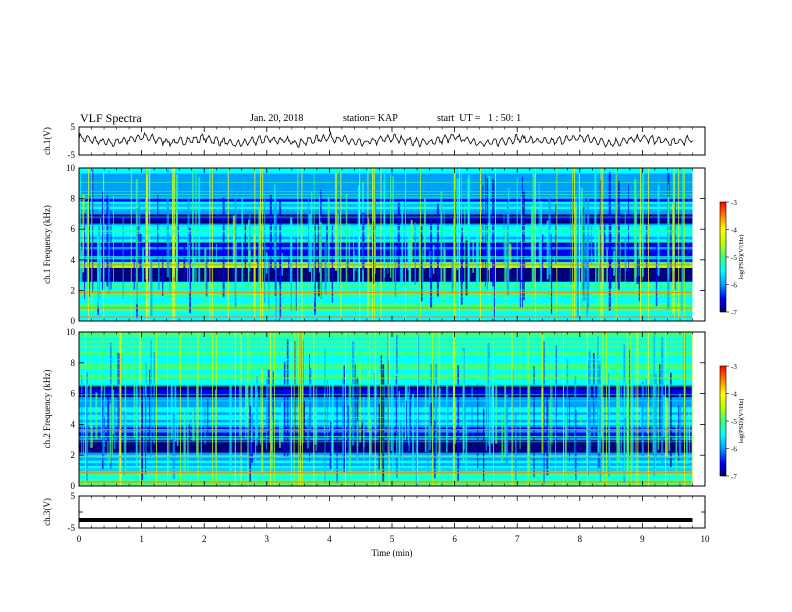 The image size is (792, 612). I want to click on date-label: Jan. 20, 2018, so click(277, 118).